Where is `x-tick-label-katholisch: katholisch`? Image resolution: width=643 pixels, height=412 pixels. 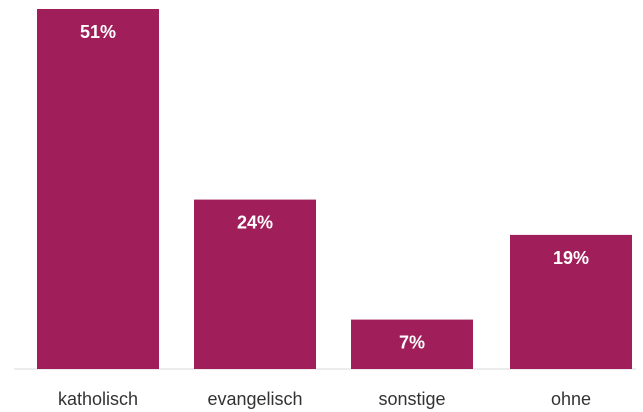 x-tick-label-katholisch: katholisch is located at coordinates (98, 399).